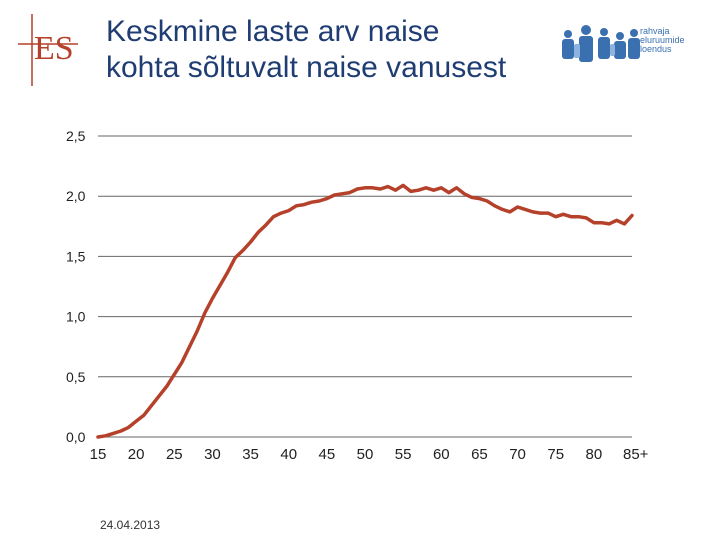 This screenshot has width=720, height=540. I want to click on y-tick-label: 0,0, so click(76, 437).